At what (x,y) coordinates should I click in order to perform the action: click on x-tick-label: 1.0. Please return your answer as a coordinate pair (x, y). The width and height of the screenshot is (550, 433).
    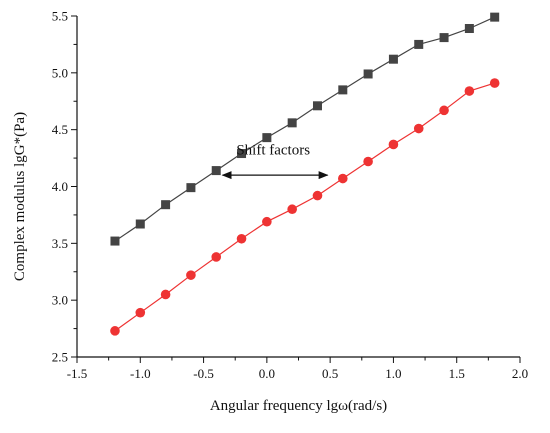
    Looking at the image, I should click on (393, 373).